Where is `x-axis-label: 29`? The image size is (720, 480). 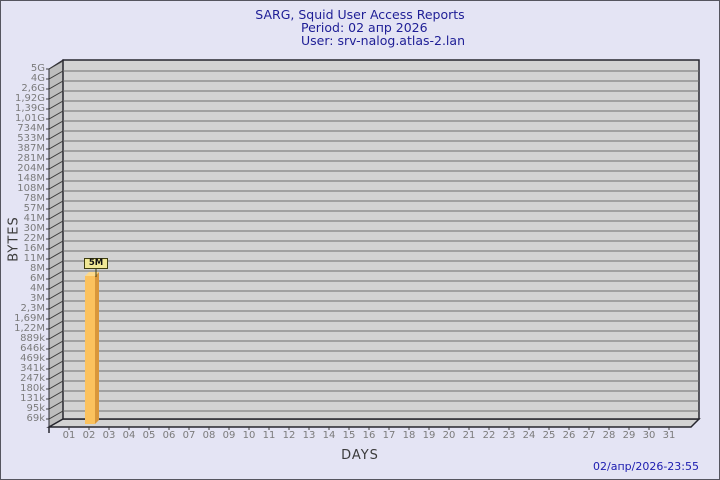
x-axis-label: 29 is located at coordinates (629, 435).